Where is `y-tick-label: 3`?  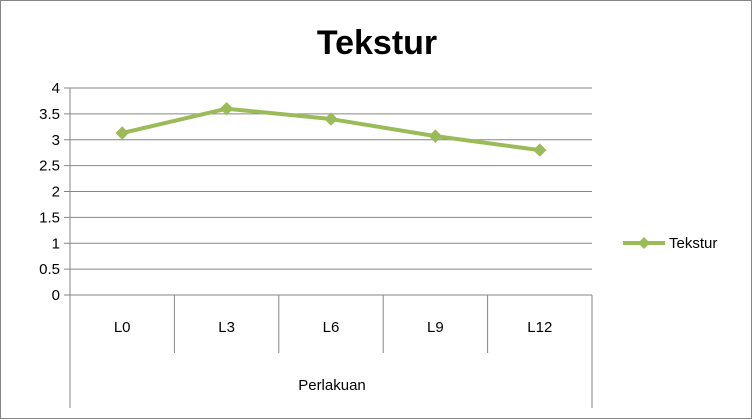
y-tick-label: 3 is located at coordinates (56, 140).